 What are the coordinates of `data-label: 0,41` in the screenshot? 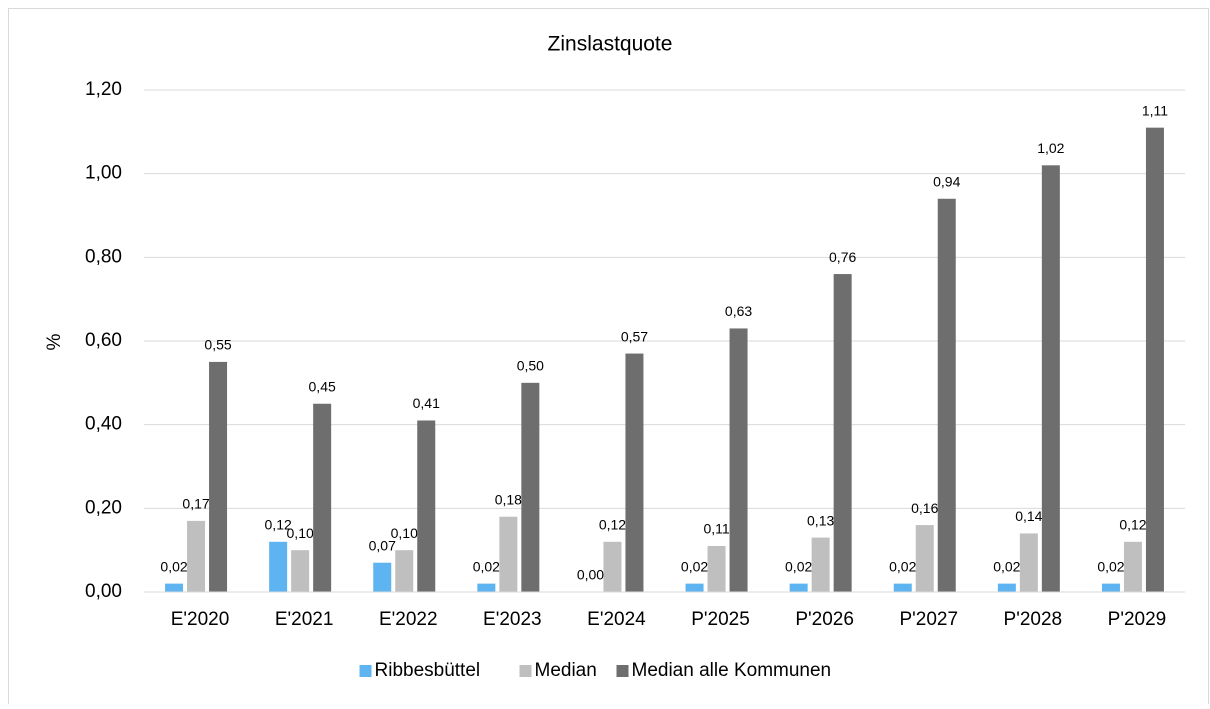 It's located at (426, 403).